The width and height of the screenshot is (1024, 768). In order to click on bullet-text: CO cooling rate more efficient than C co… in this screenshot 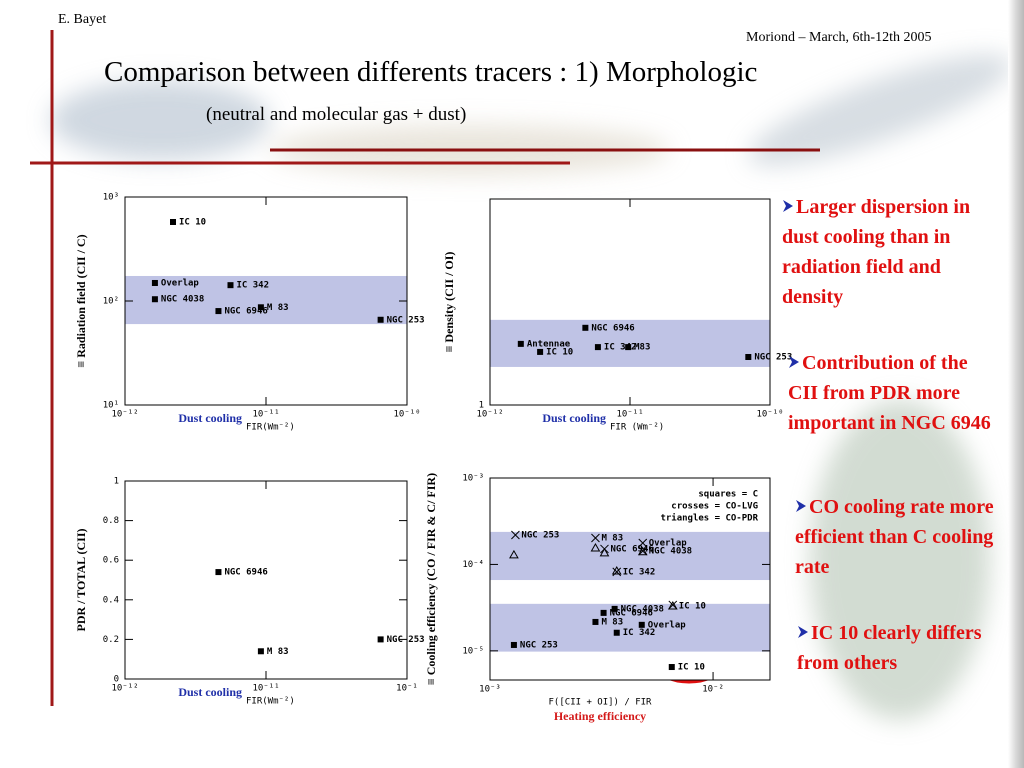, I will do `click(894, 537)`.